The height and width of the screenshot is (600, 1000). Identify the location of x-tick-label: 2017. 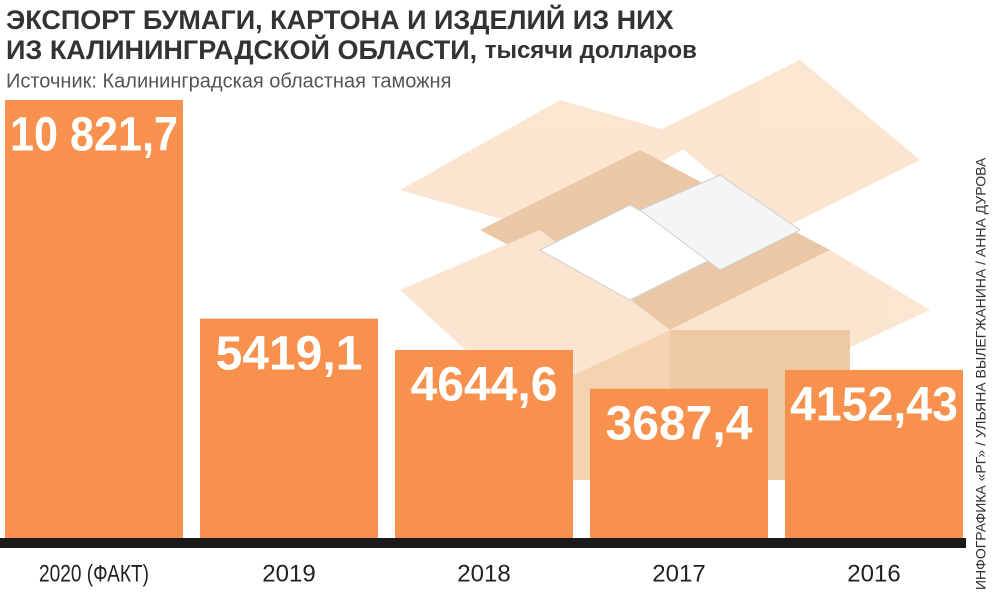
(678, 573).